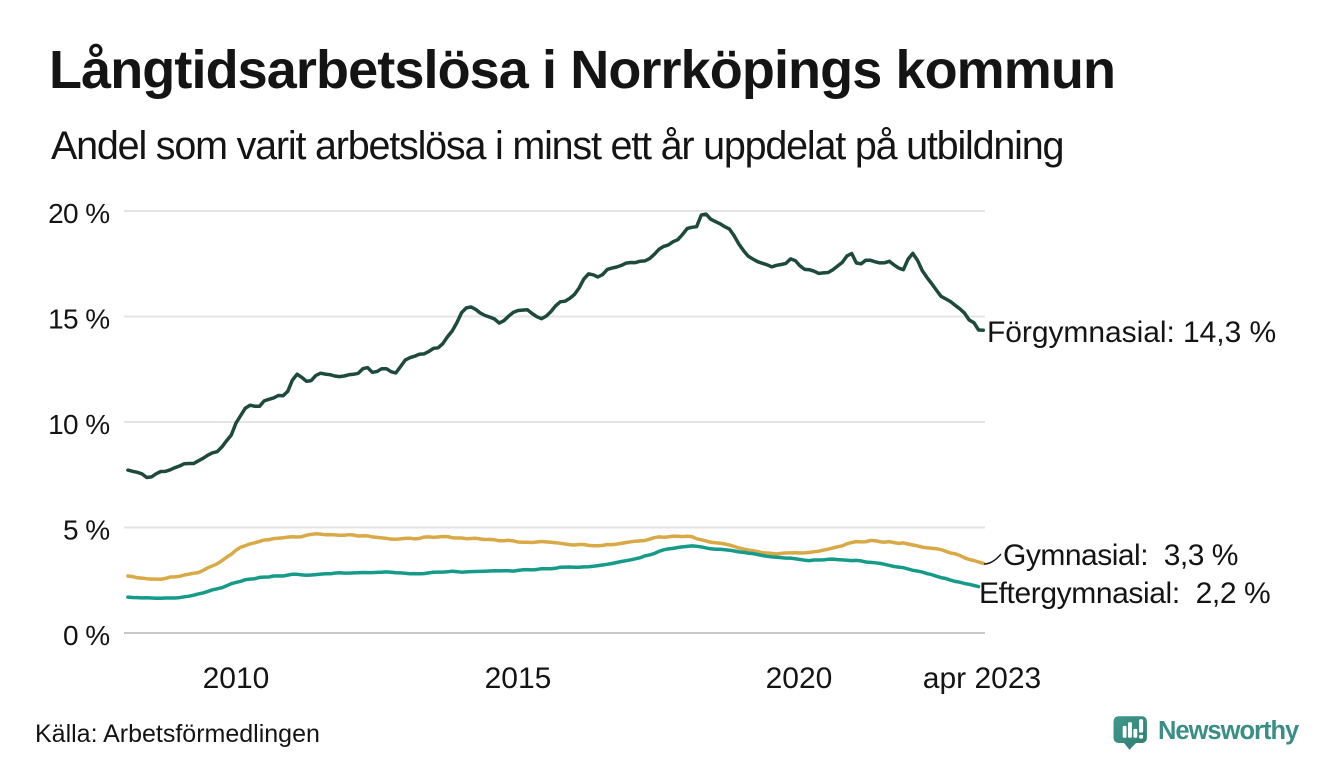 The height and width of the screenshot is (780, 1340). What do you see at coordinates (1229, 731) in the screenshot?
I see `svg-text: Newsworthy` at bounding box center [1229, 731].